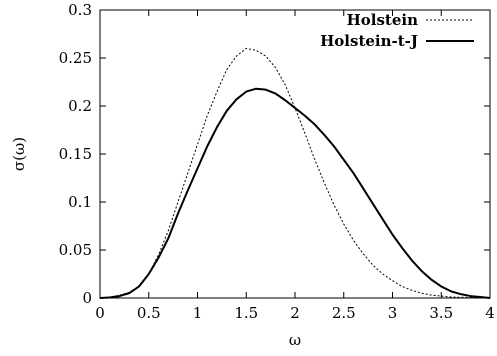  What do you see at coordinates (198, 313) in the screenshot?
I see `x-tick-label: 1` at bounding box center [198, 313].